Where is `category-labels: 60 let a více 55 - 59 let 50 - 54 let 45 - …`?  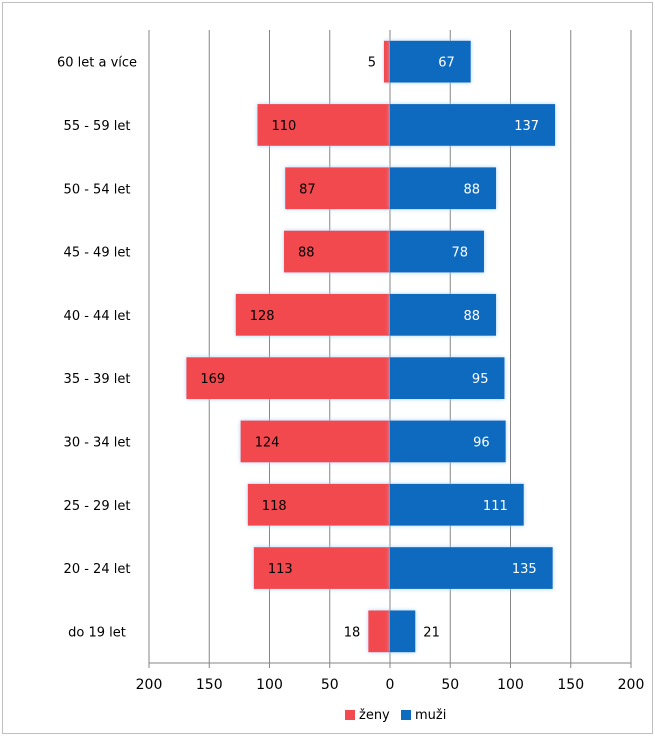 category-labels: 60 let a více 55 - 59 let 50 - 54 let 45 - … is located at coordinates (97, 348).